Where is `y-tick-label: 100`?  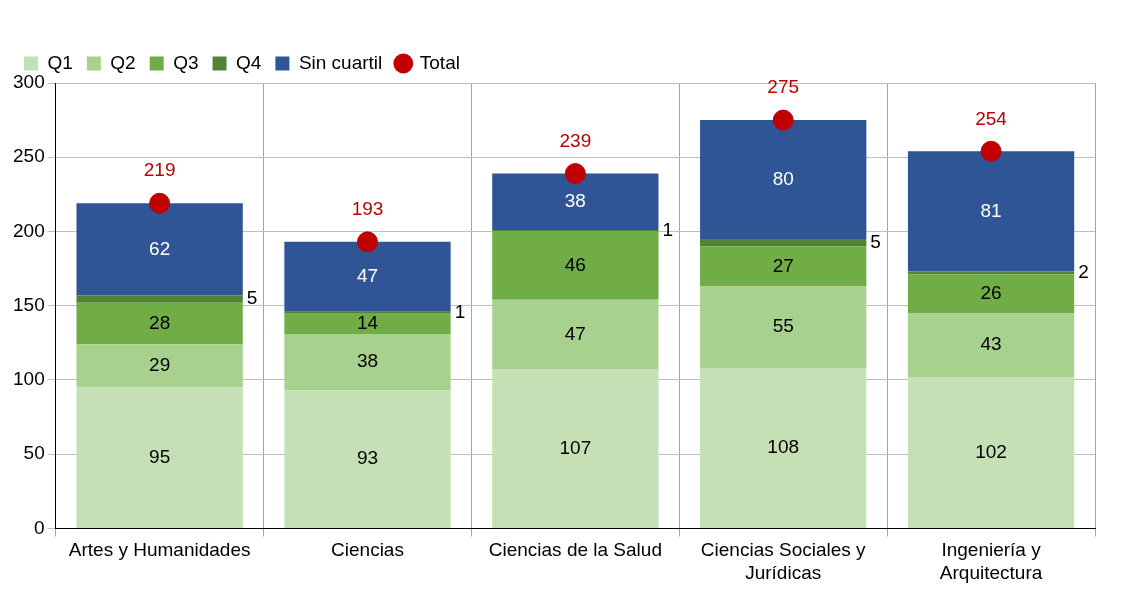
y-tick-label: 100 is located at coordinates (29, 379).